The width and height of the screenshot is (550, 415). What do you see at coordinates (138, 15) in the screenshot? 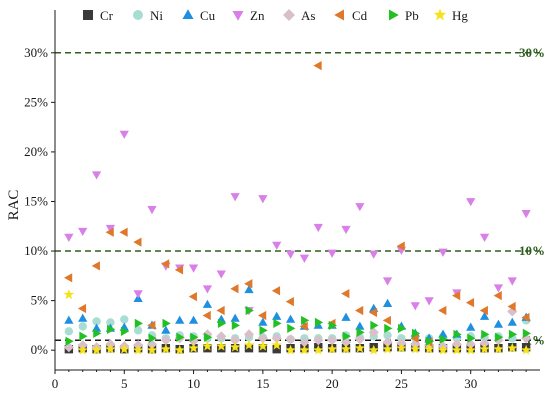
I see `legend-marker-ni` at bounding box center [138, 15].